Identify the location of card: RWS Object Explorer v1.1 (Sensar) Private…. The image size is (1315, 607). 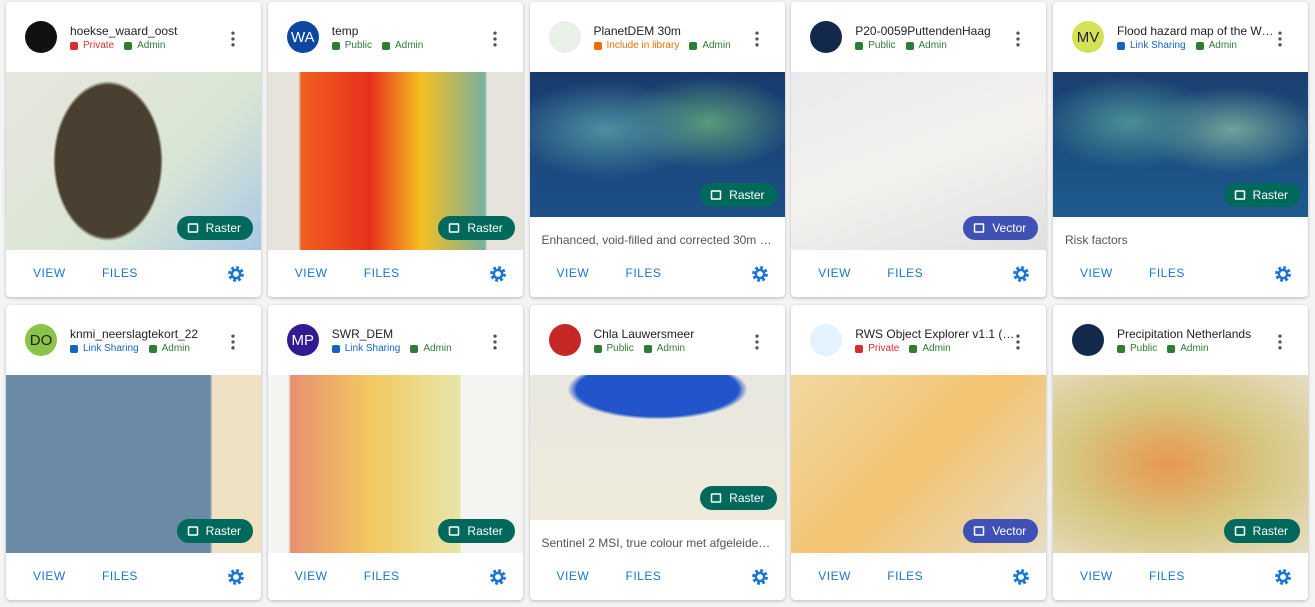
(919, 452).